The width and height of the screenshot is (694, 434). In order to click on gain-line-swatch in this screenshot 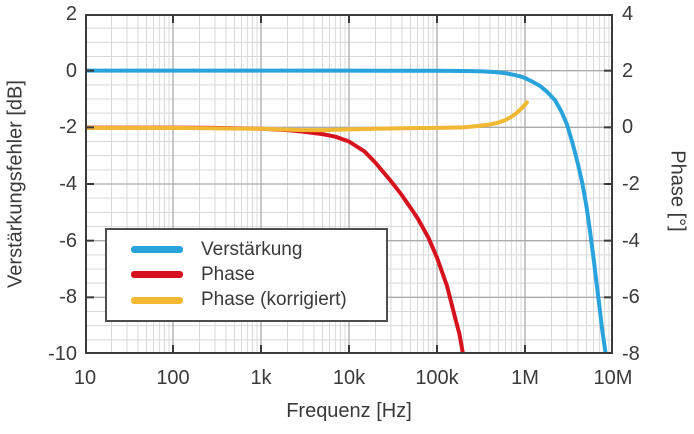, I will do `click(157, 250)`.